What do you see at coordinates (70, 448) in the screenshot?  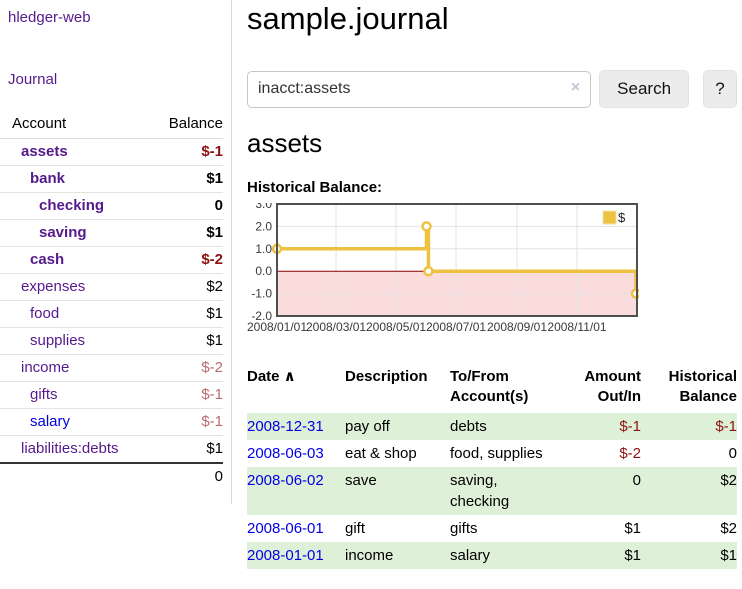 I see `sidebar-account-link: liabilities:debts` at bounding box center [70, 448].